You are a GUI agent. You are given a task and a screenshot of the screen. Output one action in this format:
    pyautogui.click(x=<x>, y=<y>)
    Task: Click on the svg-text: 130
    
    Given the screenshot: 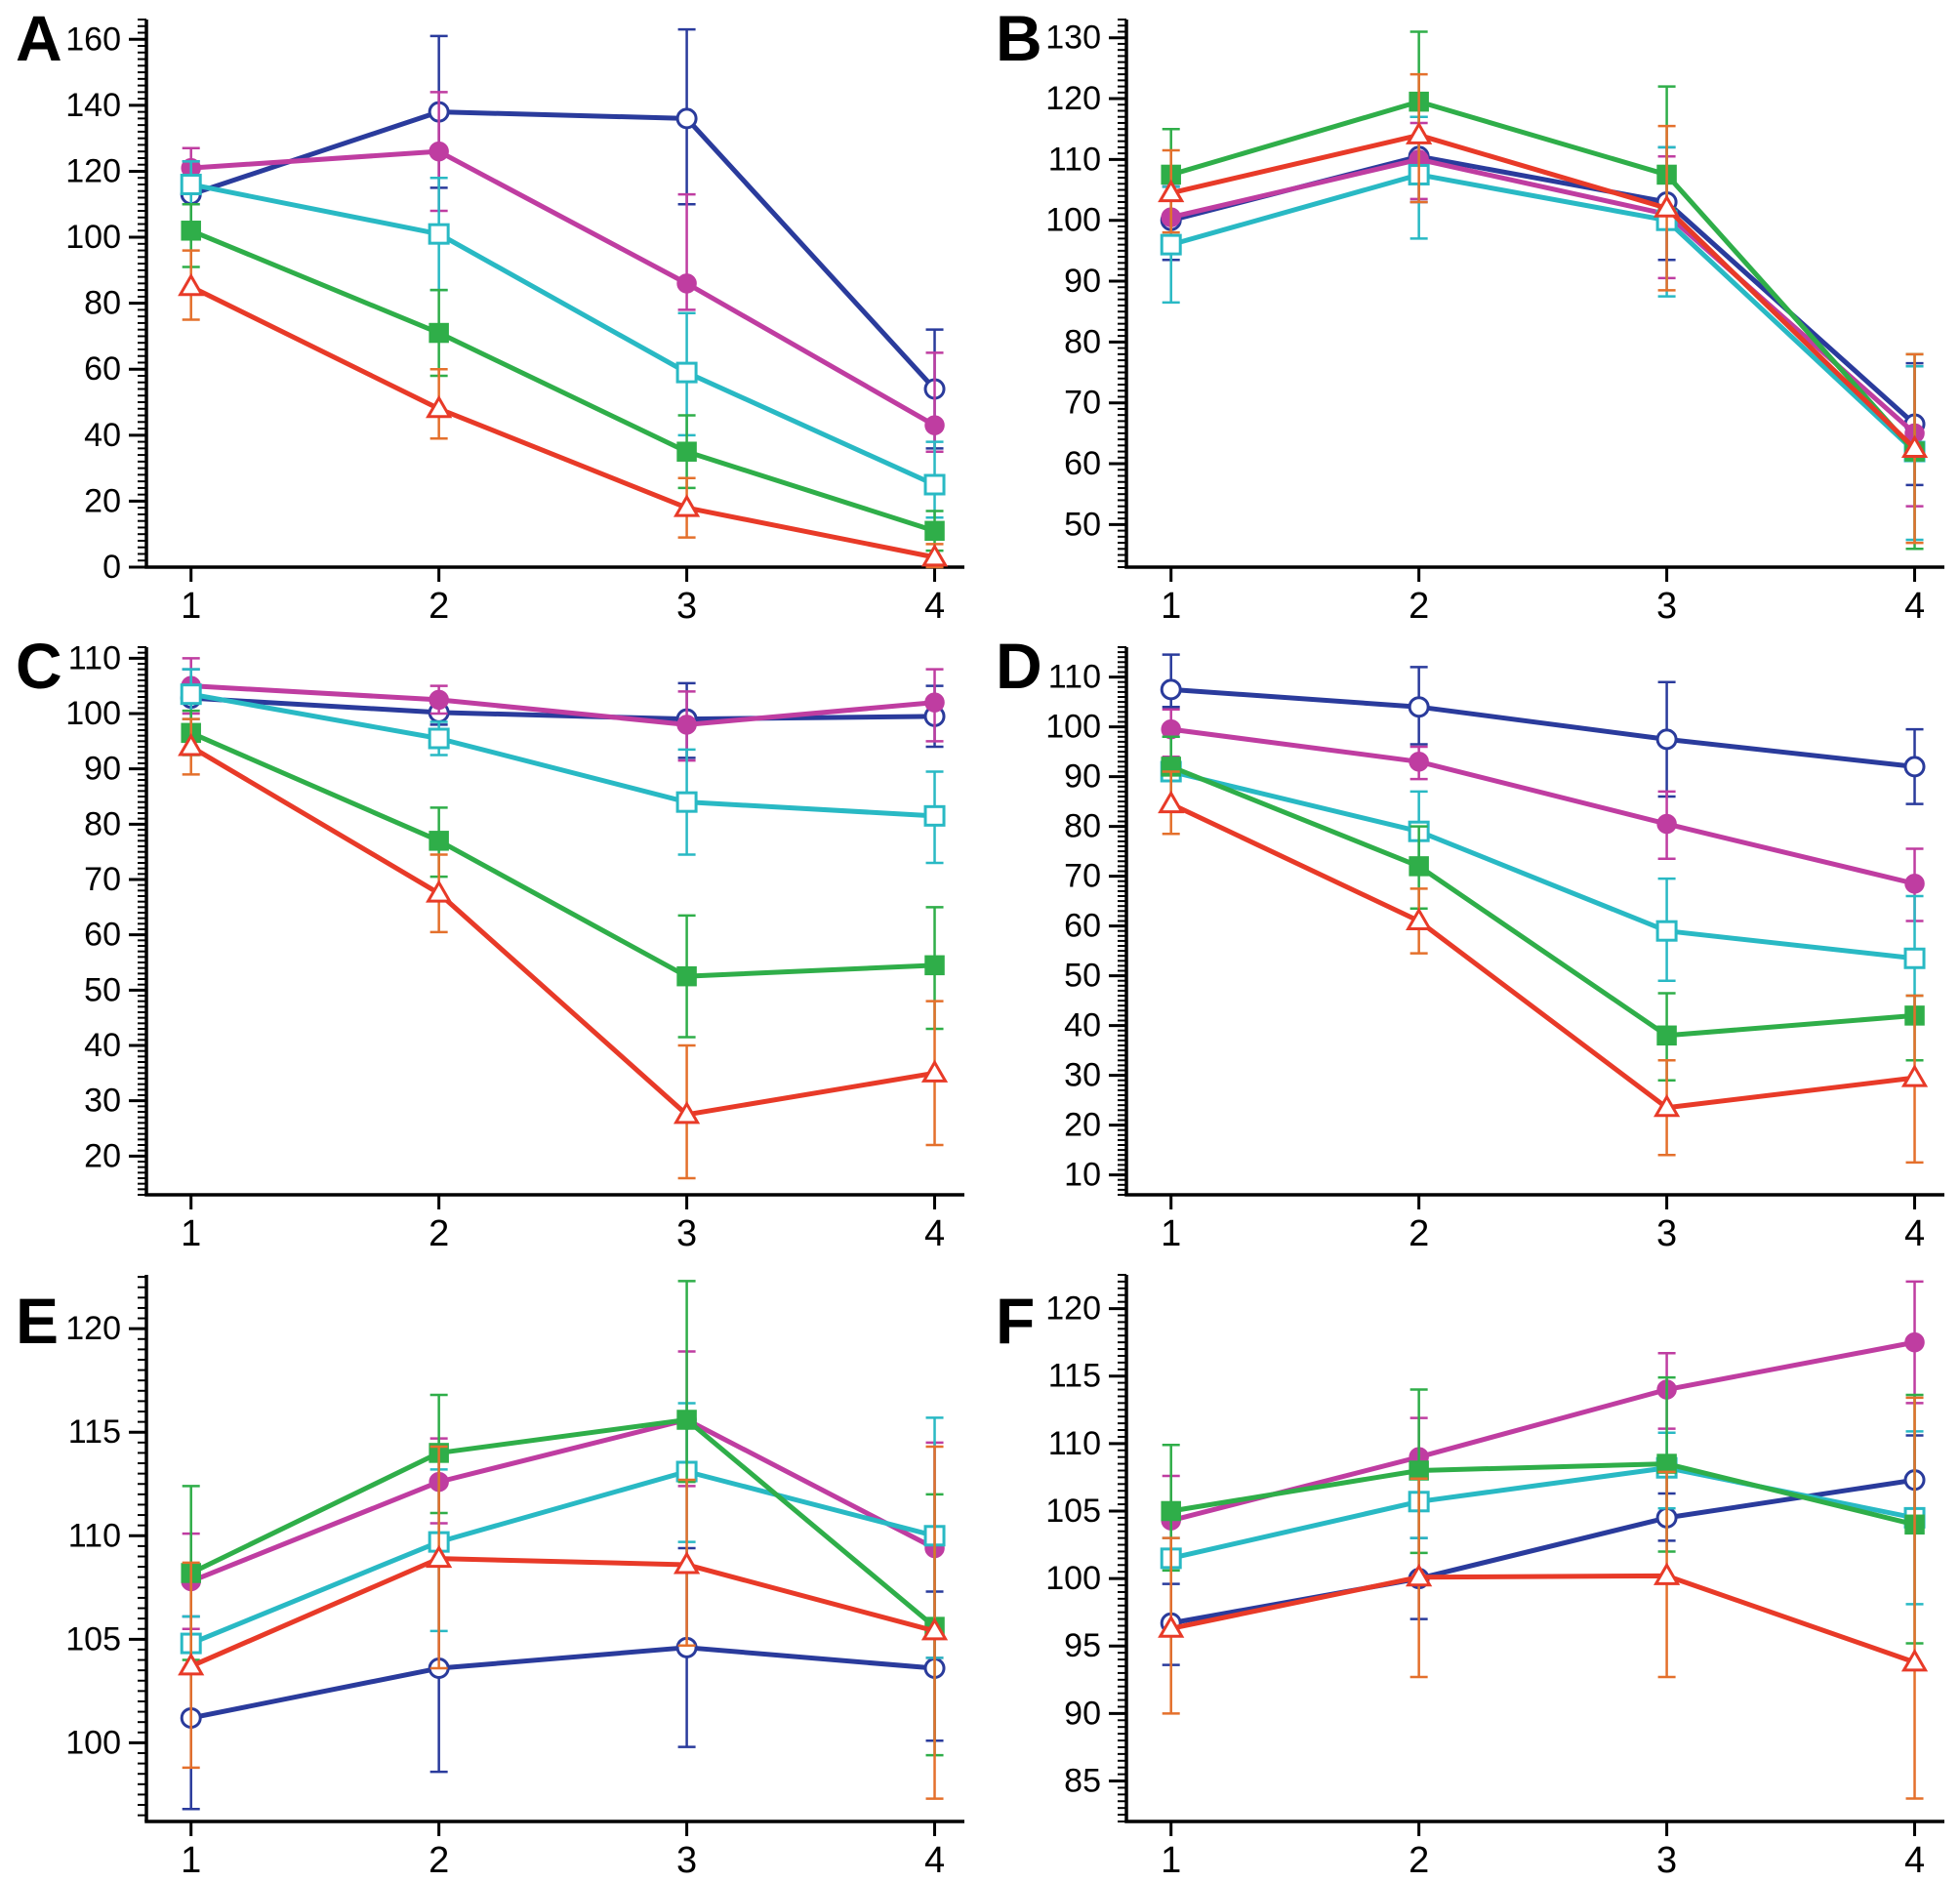 What is the action you would take?
    pyautogui.click(x=1073, y=39)
    